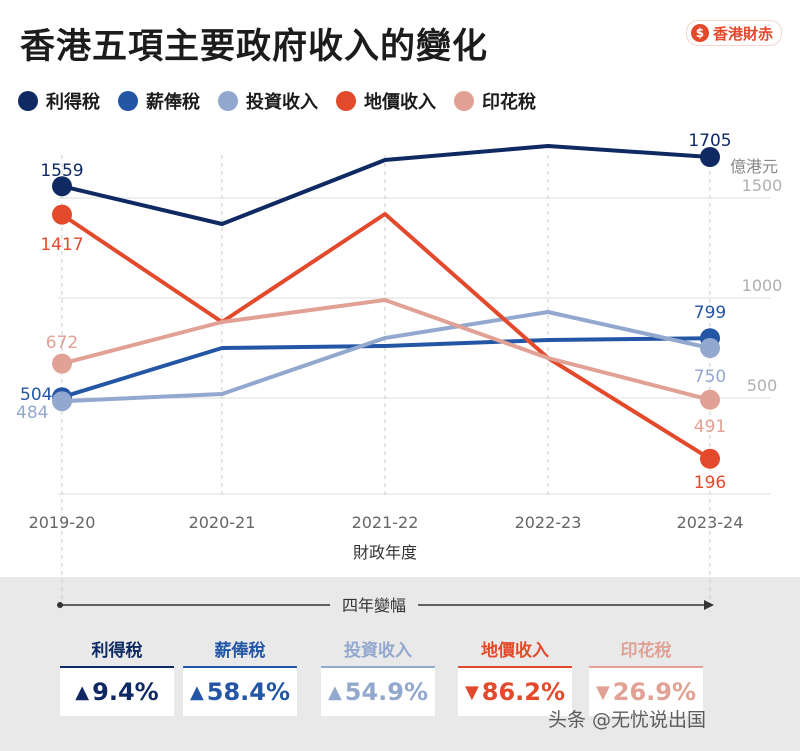 The width and height of the screenshot is (800, 751). I want to click on change-percentage: 86.2%, so click(523, 692).